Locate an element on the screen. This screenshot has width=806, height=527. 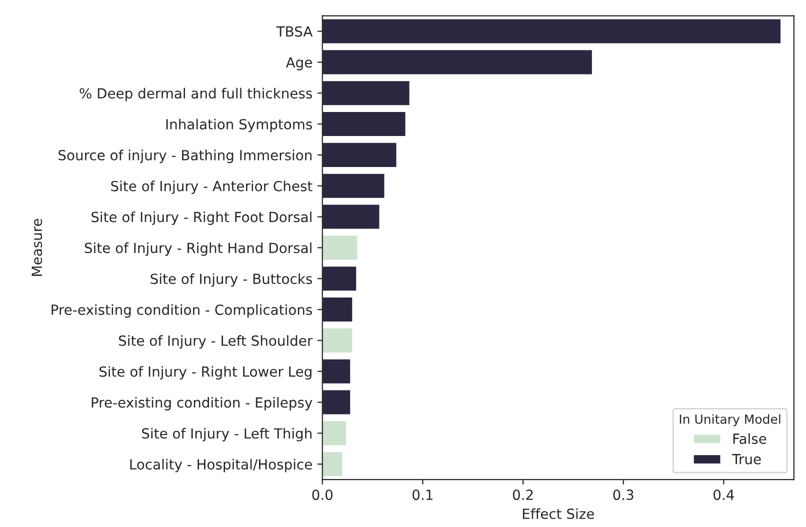
y-tick-label: % Deep dermal and full thickness is located at coordinates (196, 95).